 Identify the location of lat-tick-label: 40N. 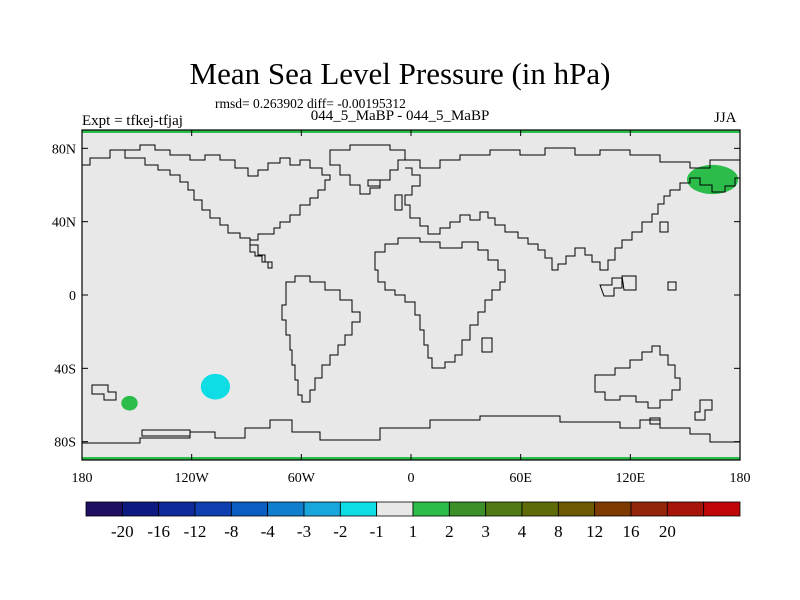
(64, 223).